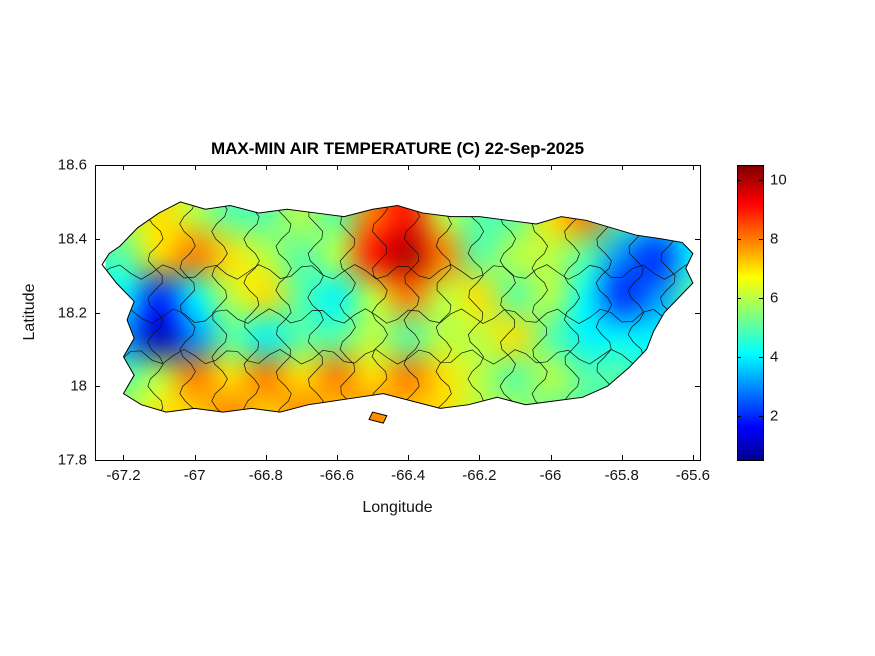 Image resolution: width=875 pixels, height=656 pixels. What do you see at coordinates (78, 386) in the screenshot?
I see `y-tick-label: 18` at bounding box center [78, 386].